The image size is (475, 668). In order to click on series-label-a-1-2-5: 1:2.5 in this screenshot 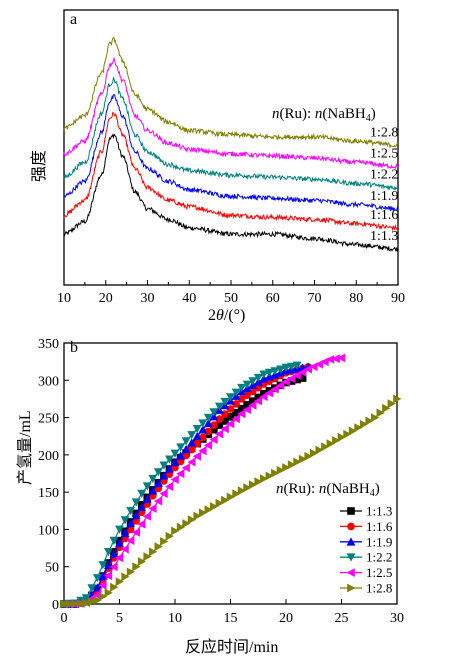, I will do `click(384, 154)`.